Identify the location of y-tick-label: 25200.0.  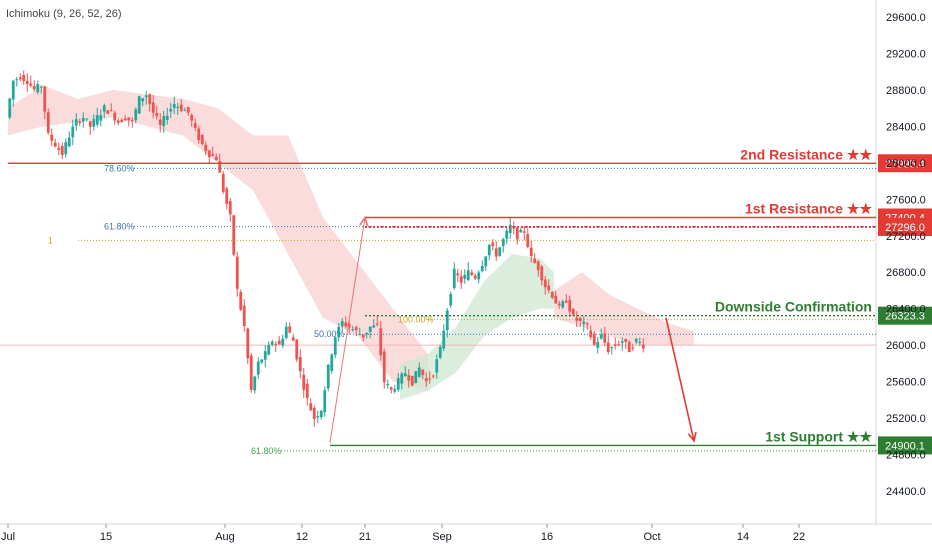
(906, 419).